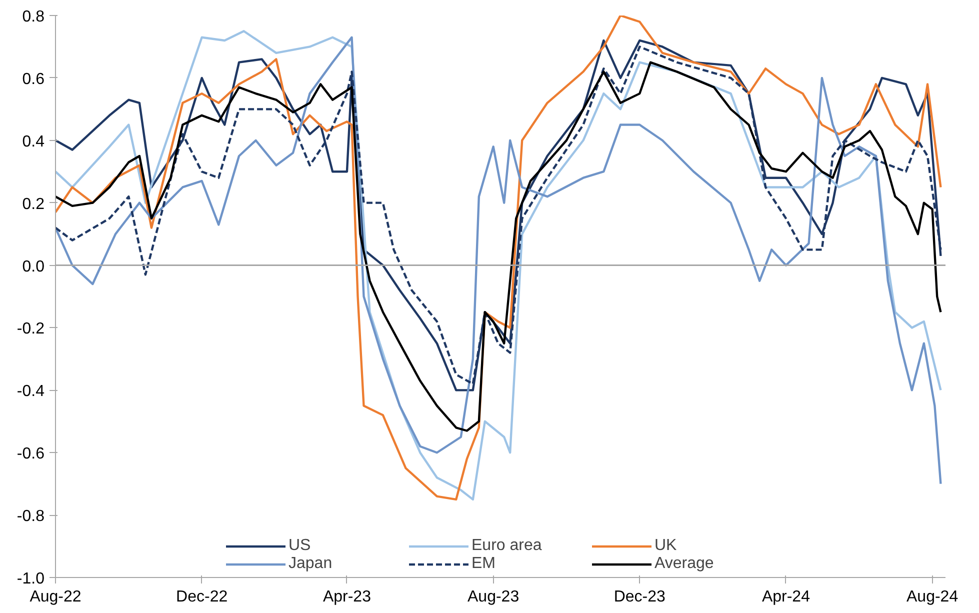 The height and width of the screenshot is (613, 979). Describe the element at coordinates (300, 546) in the screenshot. I see `legend-label: US` at that location.